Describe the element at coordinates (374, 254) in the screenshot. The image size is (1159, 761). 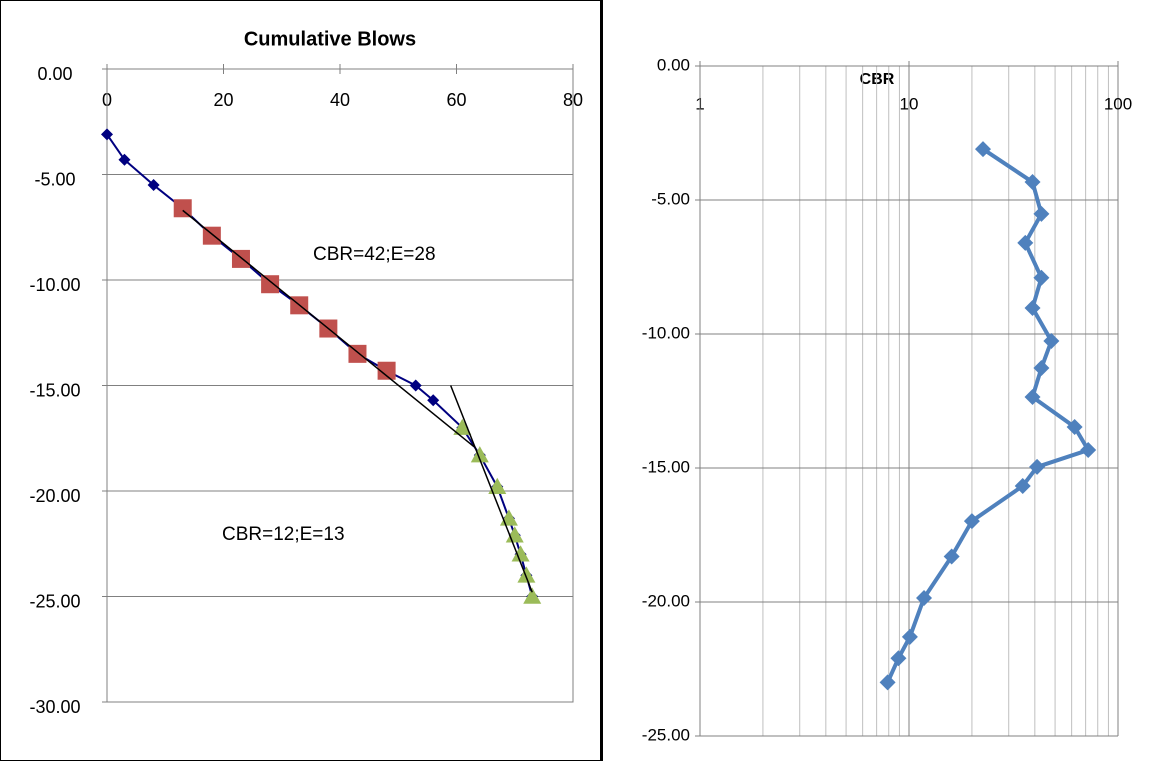
I see `annotation: CBR=42;E=28` at that location.